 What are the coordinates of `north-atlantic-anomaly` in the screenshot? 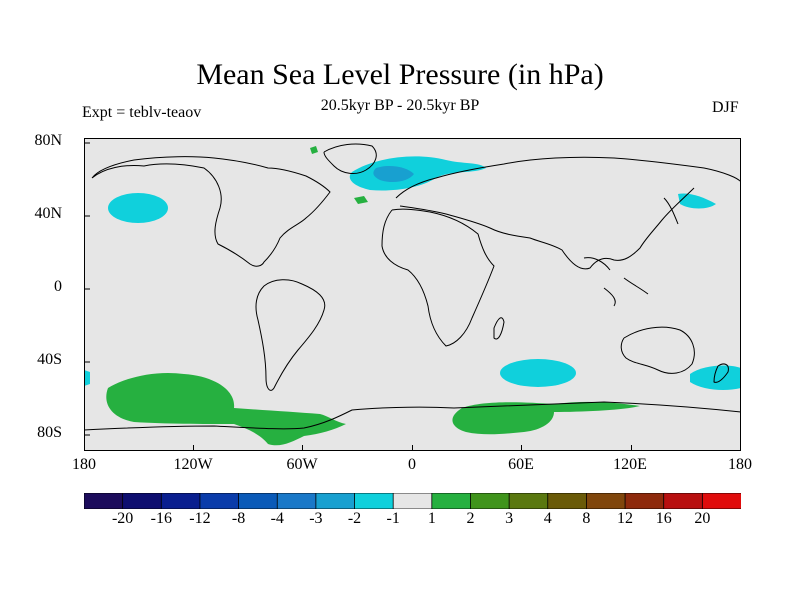 It's located at (417, 173).